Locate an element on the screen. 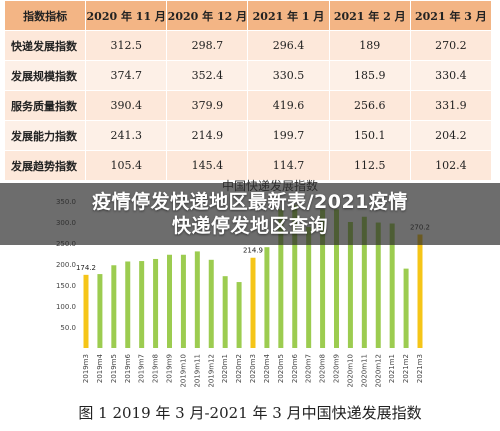 This screenshot has height=431, width=500. x-tick-label: 2019m4 is located at coordinates (100, 368).